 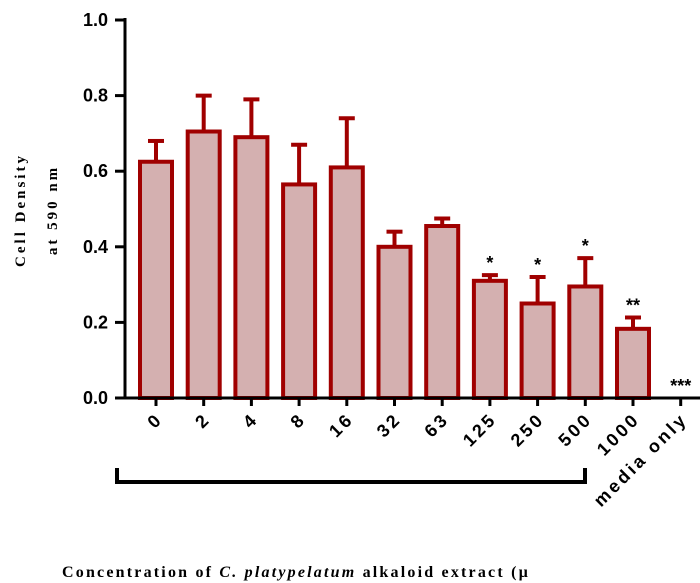 What do you see at coordinates (202, 420) in the screenshot?
I see `x-tick-label: 2` at bounding box center [202, 420].